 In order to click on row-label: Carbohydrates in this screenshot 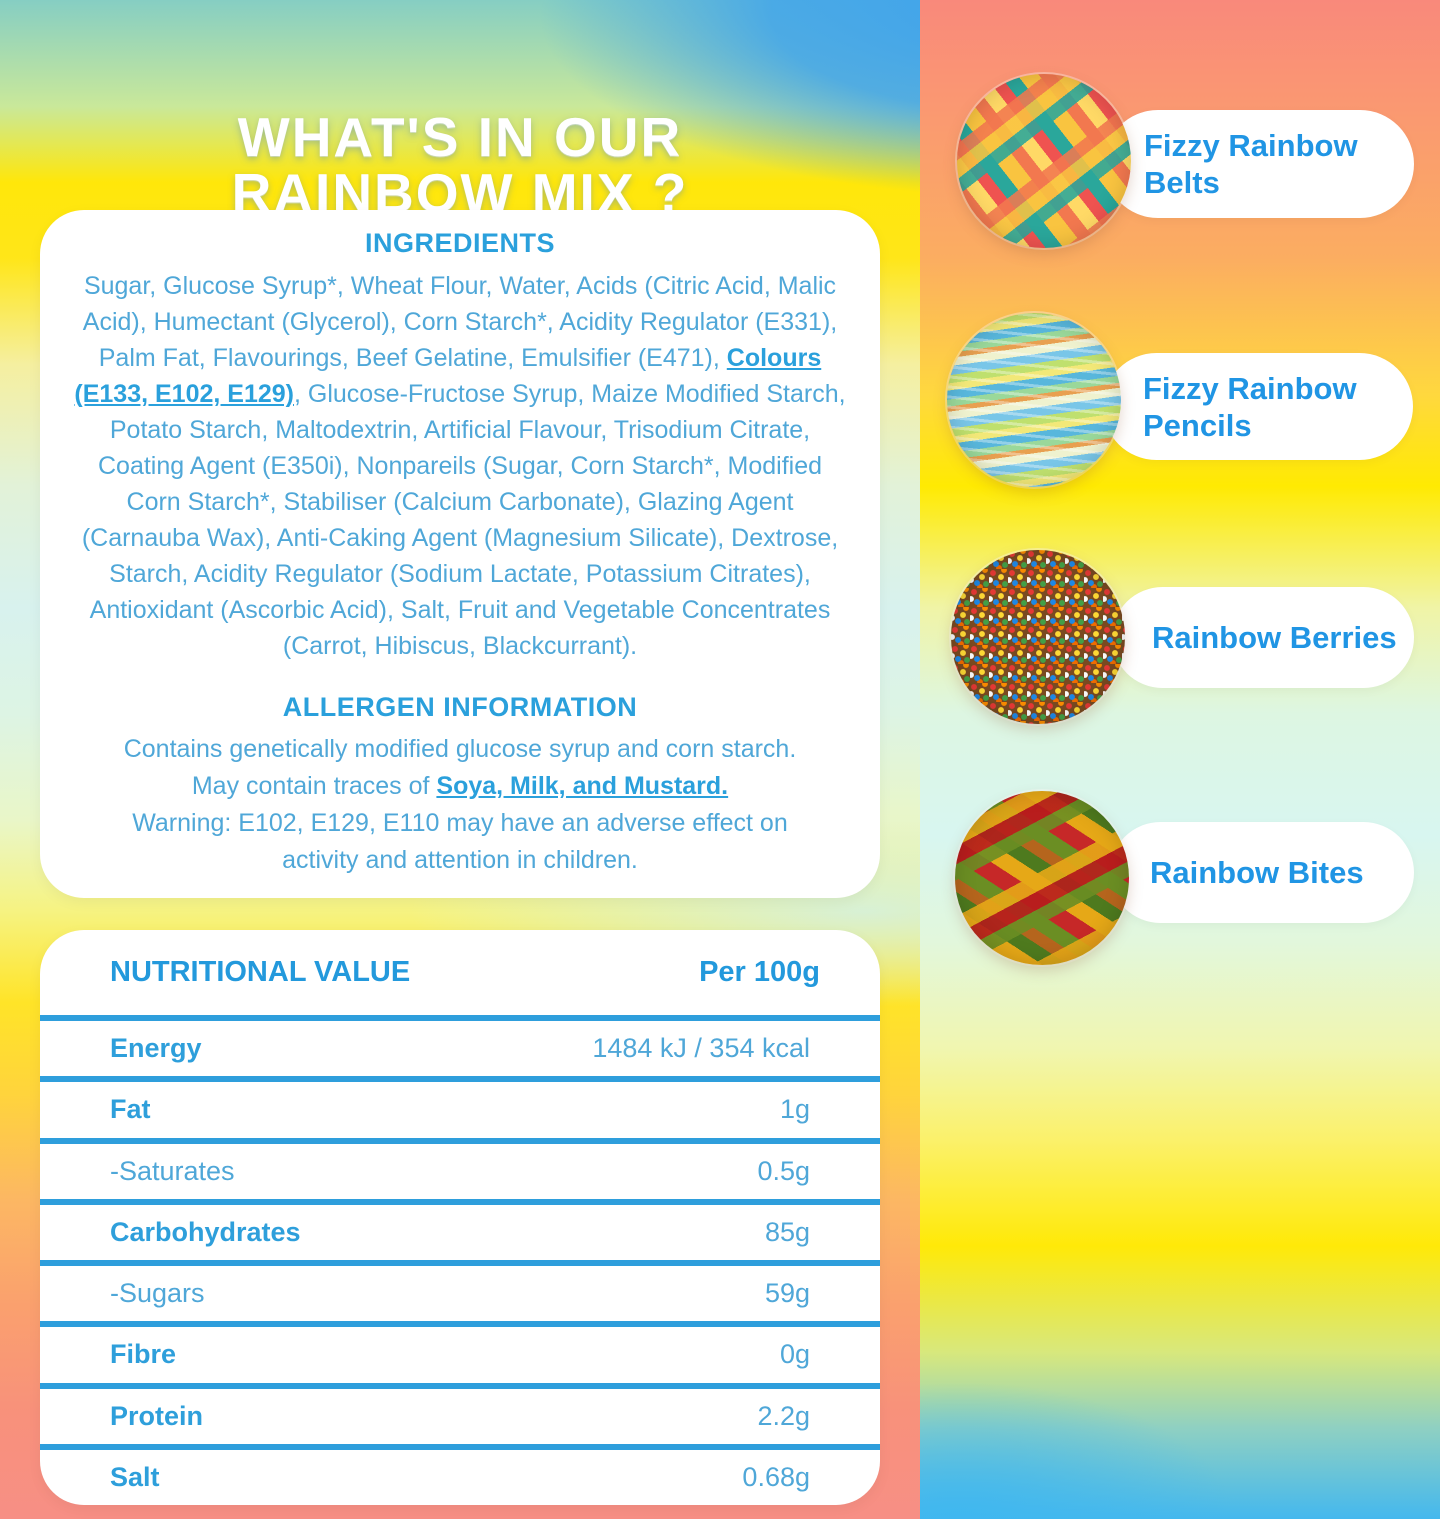, I will do `click(205, 1231)`.